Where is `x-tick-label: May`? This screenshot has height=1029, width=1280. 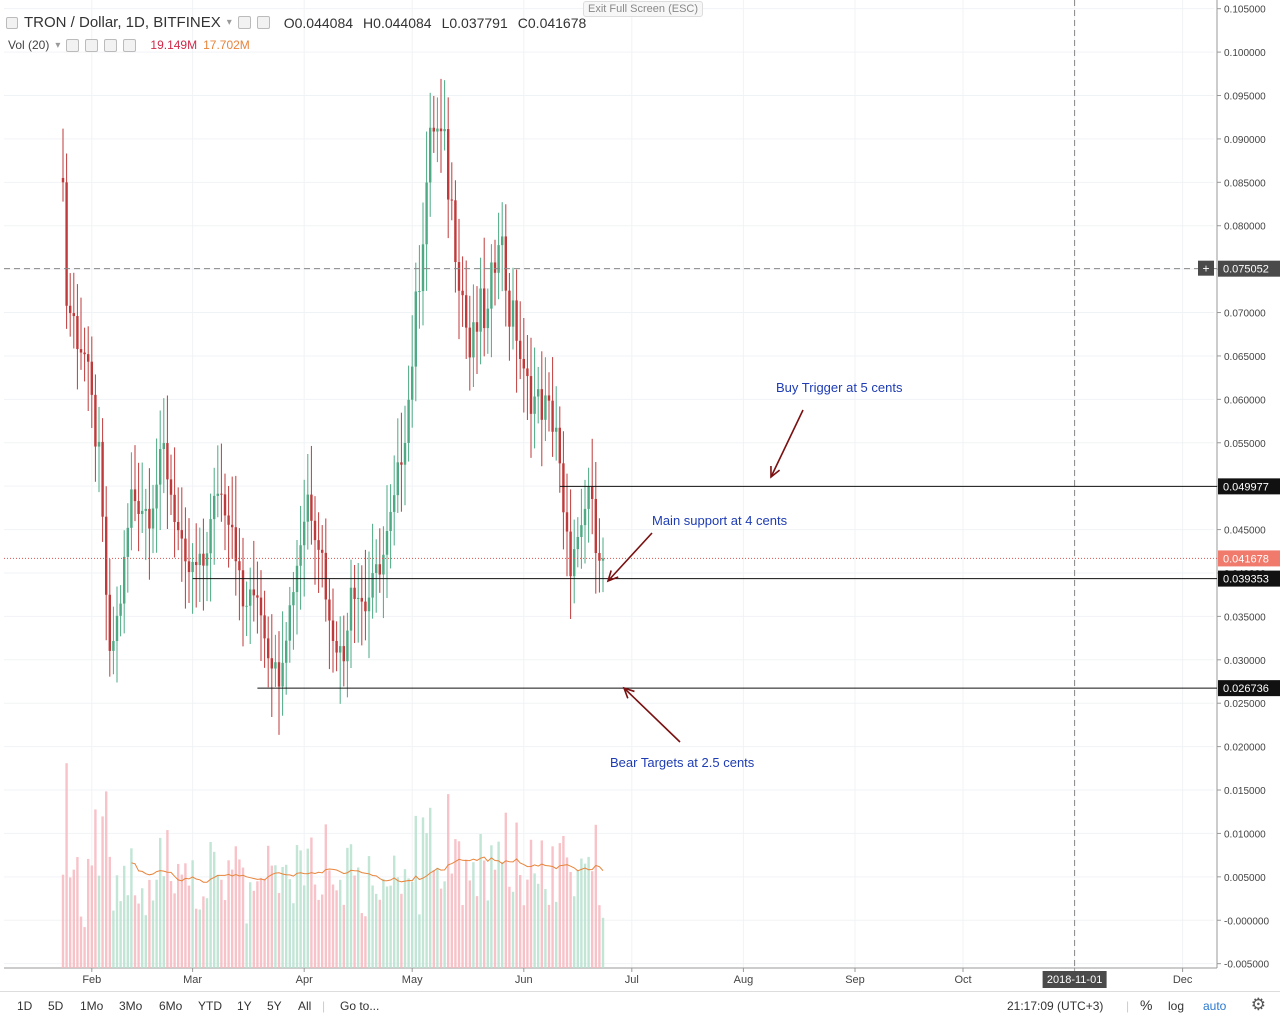 x-tick-label: May is located at coordinates (412, 980).